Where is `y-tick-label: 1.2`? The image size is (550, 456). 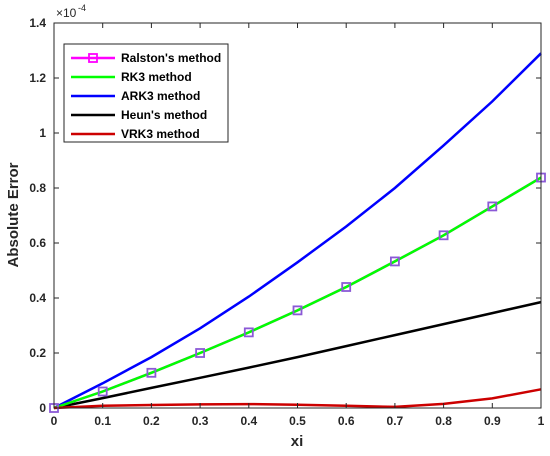
y-tick-label: 1.2 is located at coordinates (37, 78).